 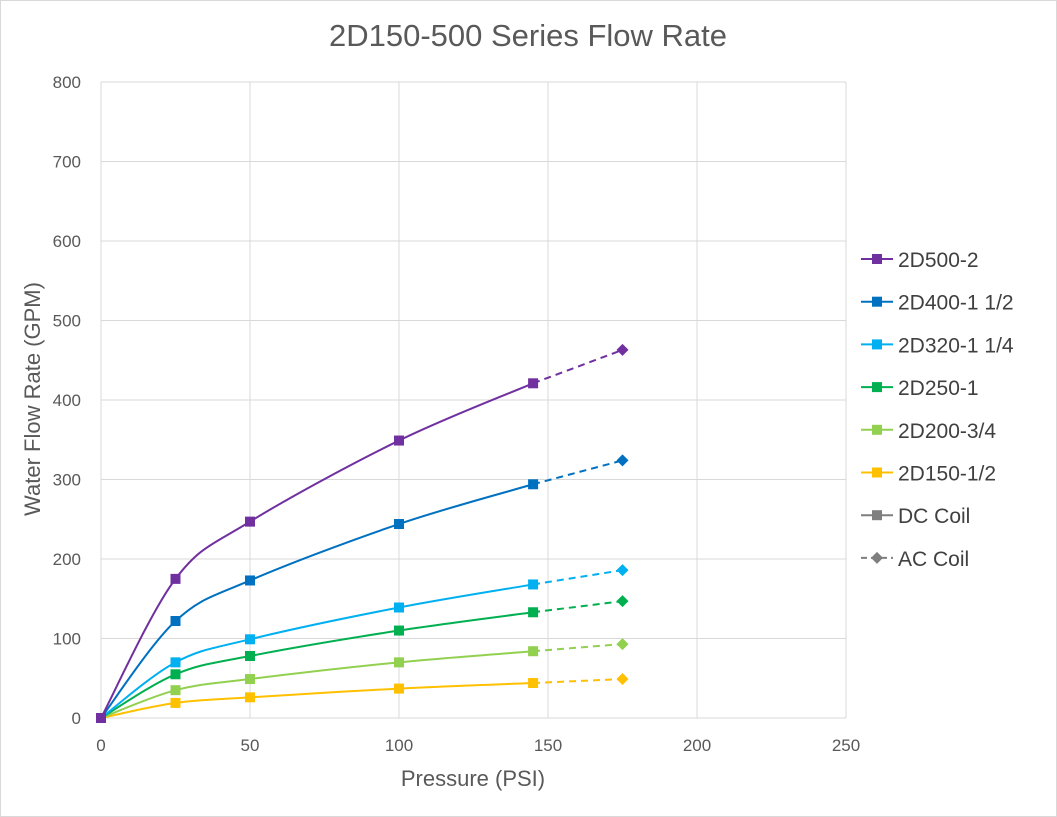 I want to click on legend-item: 2D250-1, so click(x=920, y=388).